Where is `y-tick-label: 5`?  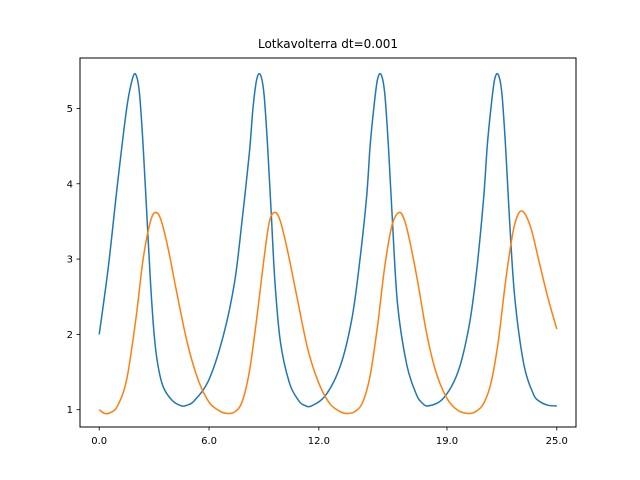 y-tick-label: 5 is located at coordinates (70, 109).